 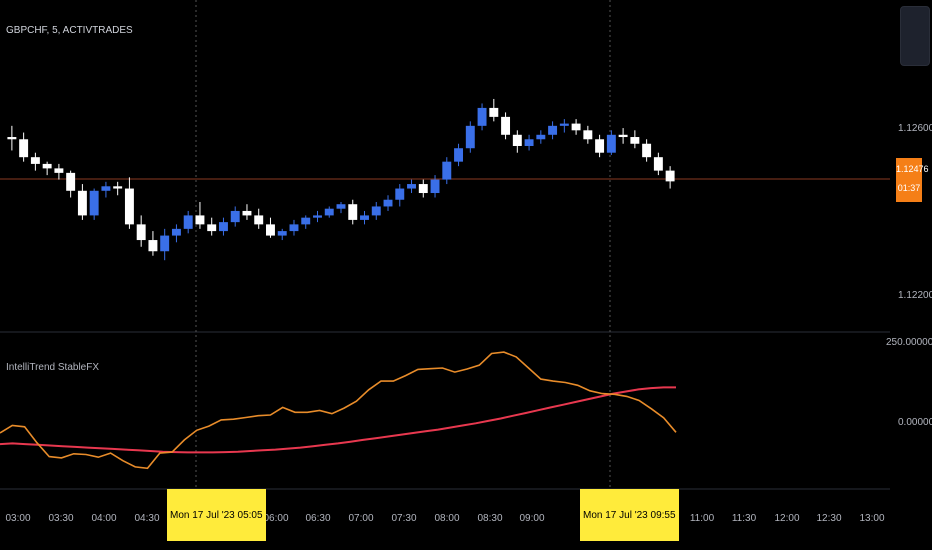 What do you see at coordinates (532, 518) in the screenshot?
I see `time-tick: 09:00` at bounding box center [532, 518].